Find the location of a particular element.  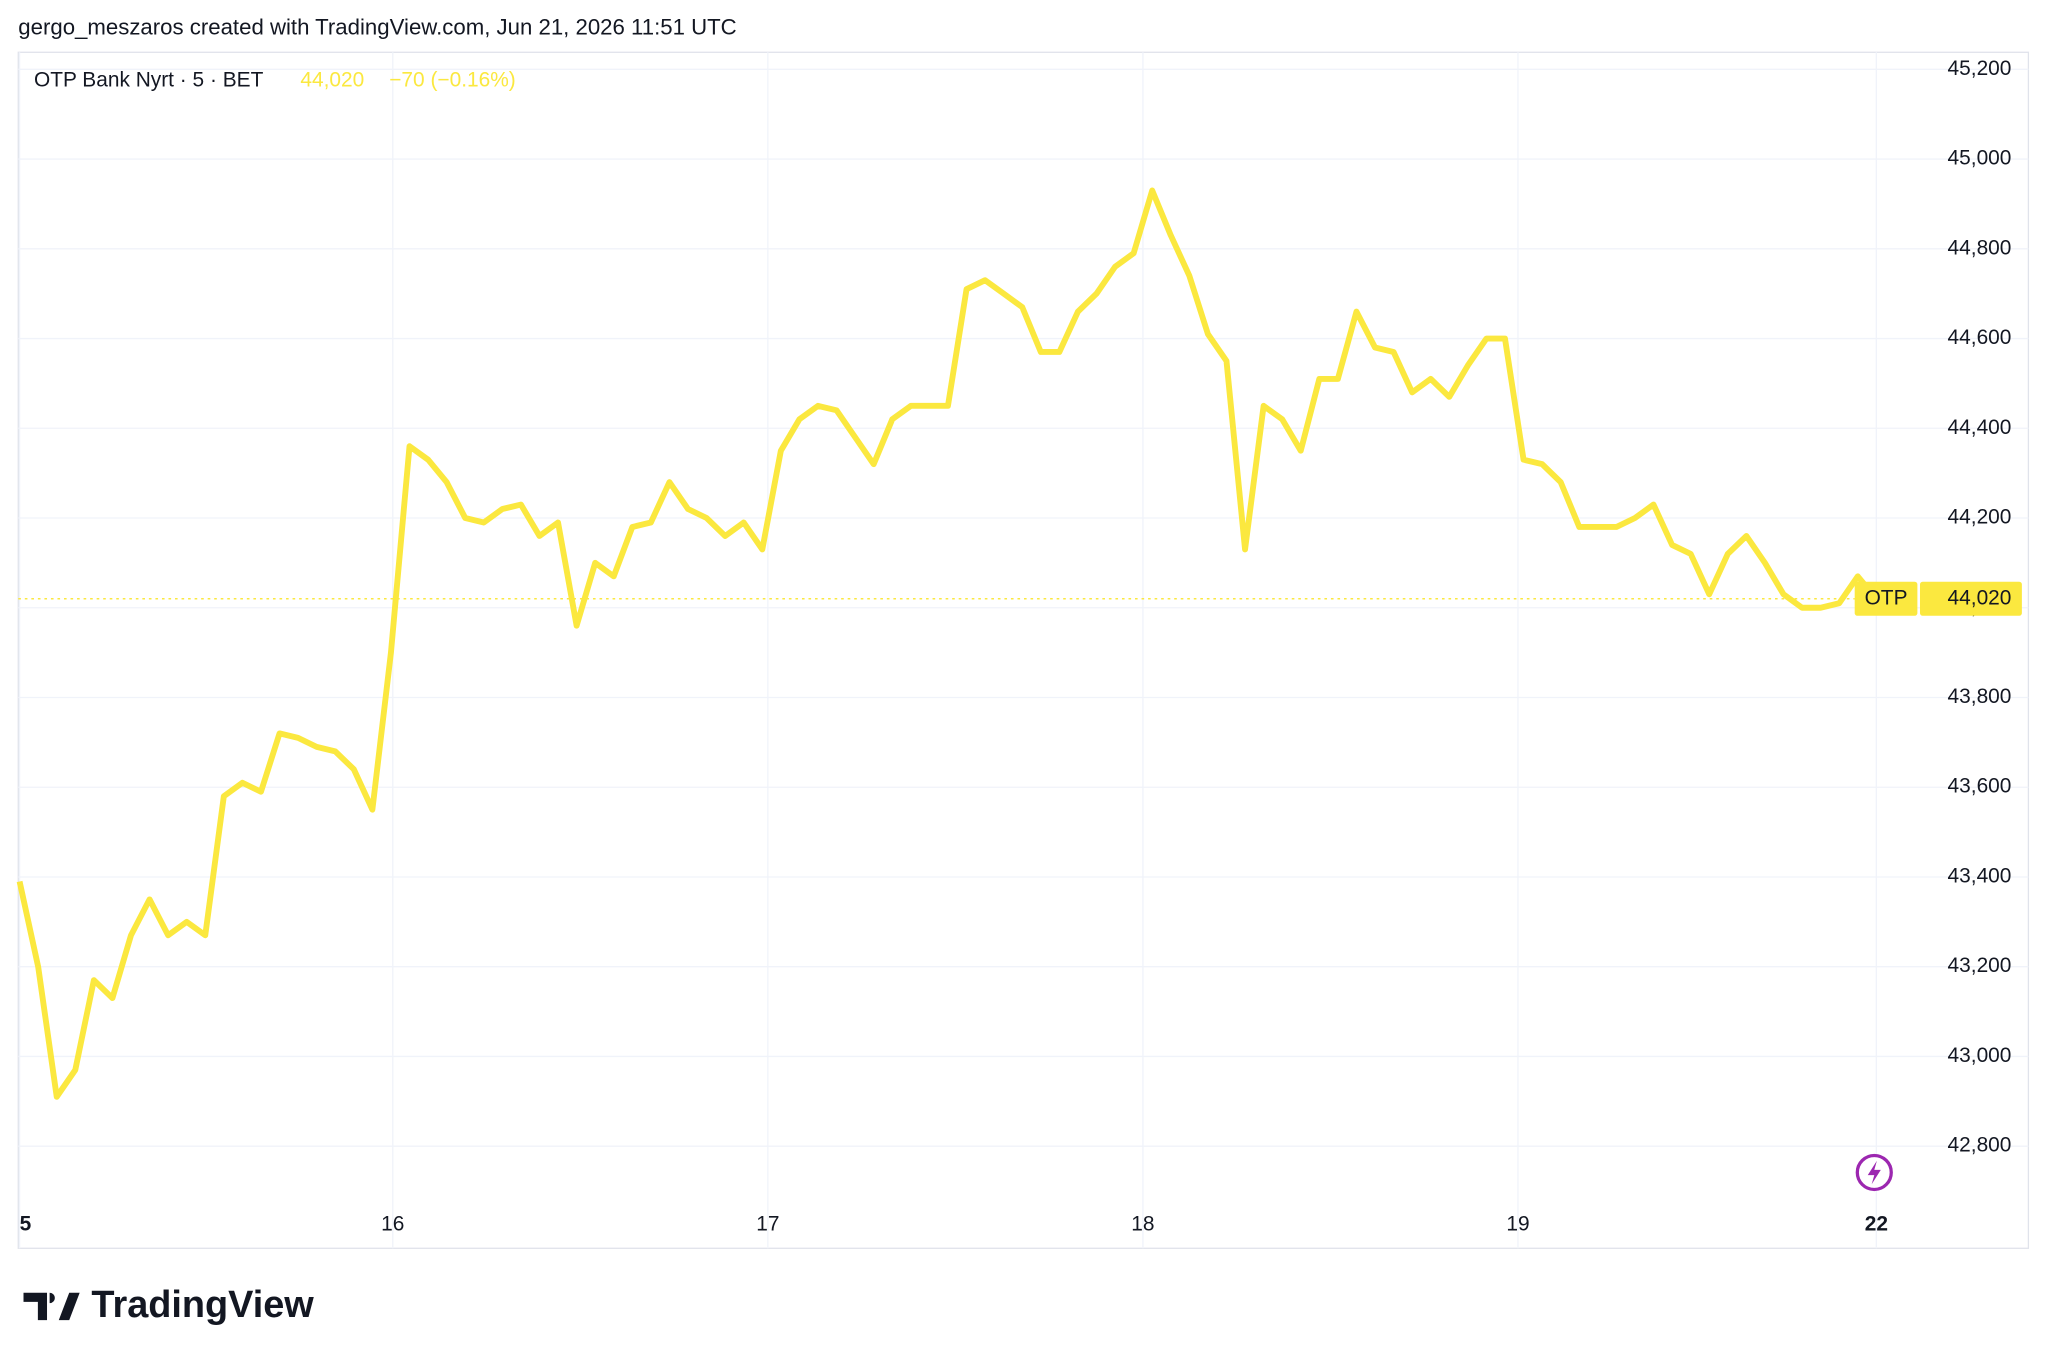

y-tick-label: 43,400 is located at coordinates (1980, 875).